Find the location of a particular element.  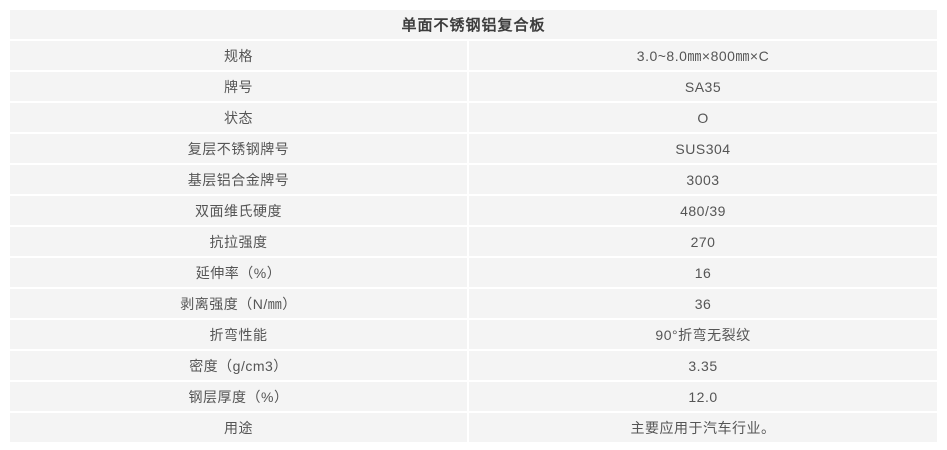

spec-value: 3.0~8.0㎜×800㎜×C is located at coordinates (703, 55).